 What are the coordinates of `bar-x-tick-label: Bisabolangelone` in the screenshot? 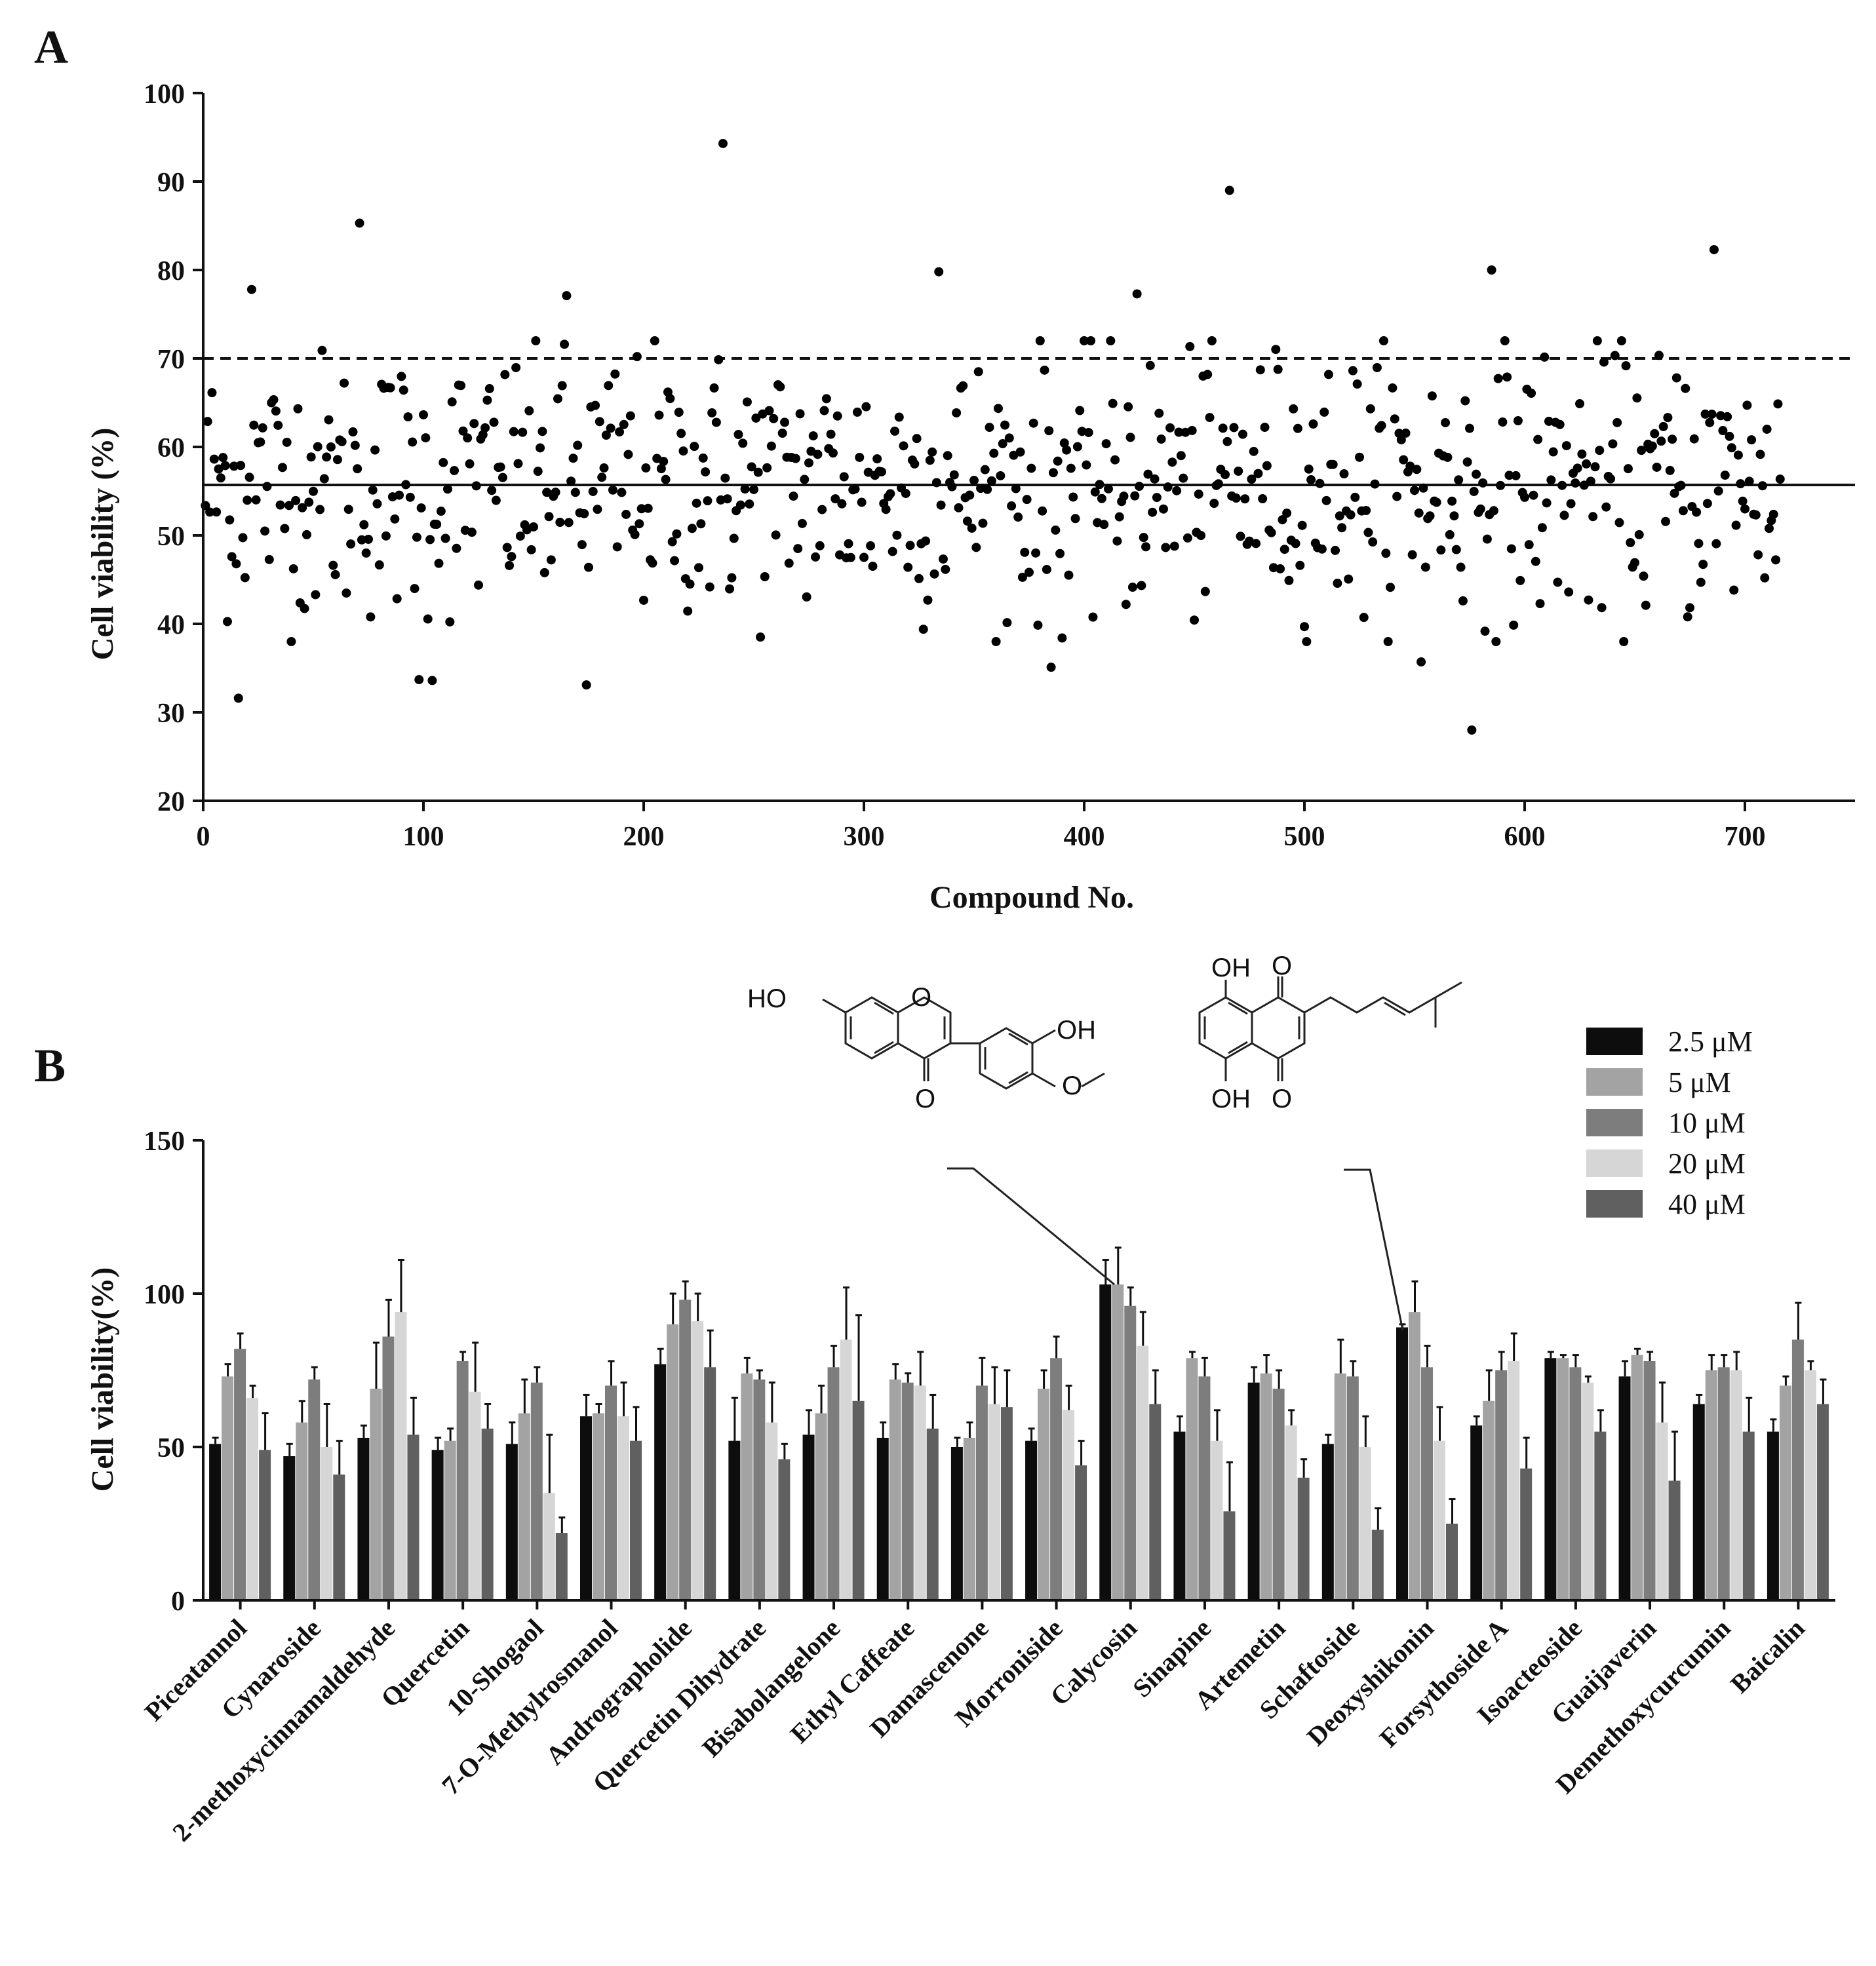 It's located at (771, 1688).